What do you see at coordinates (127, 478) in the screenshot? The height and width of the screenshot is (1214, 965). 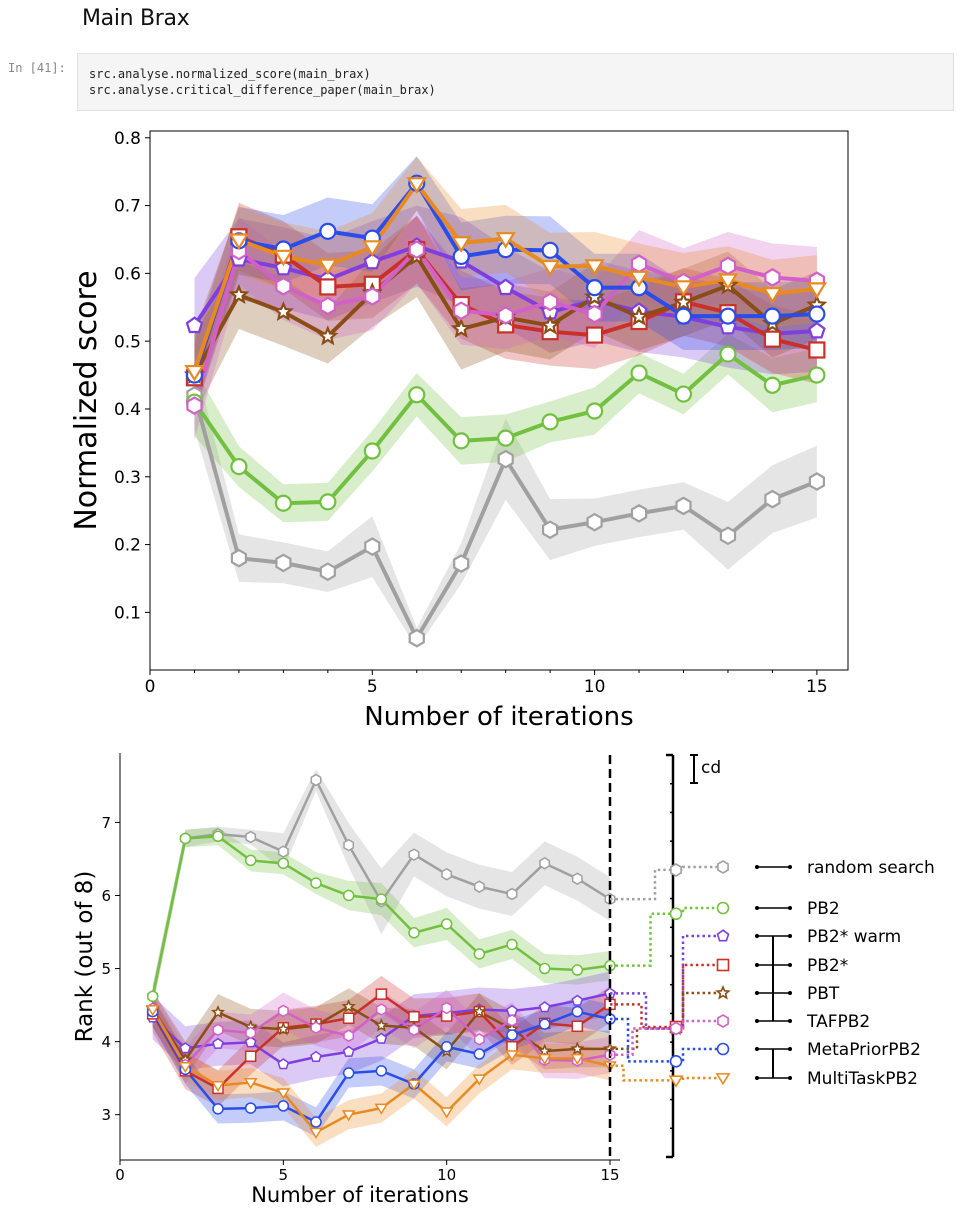 I see `y-tick-label: 0.3` at bounding box center [127, 478].